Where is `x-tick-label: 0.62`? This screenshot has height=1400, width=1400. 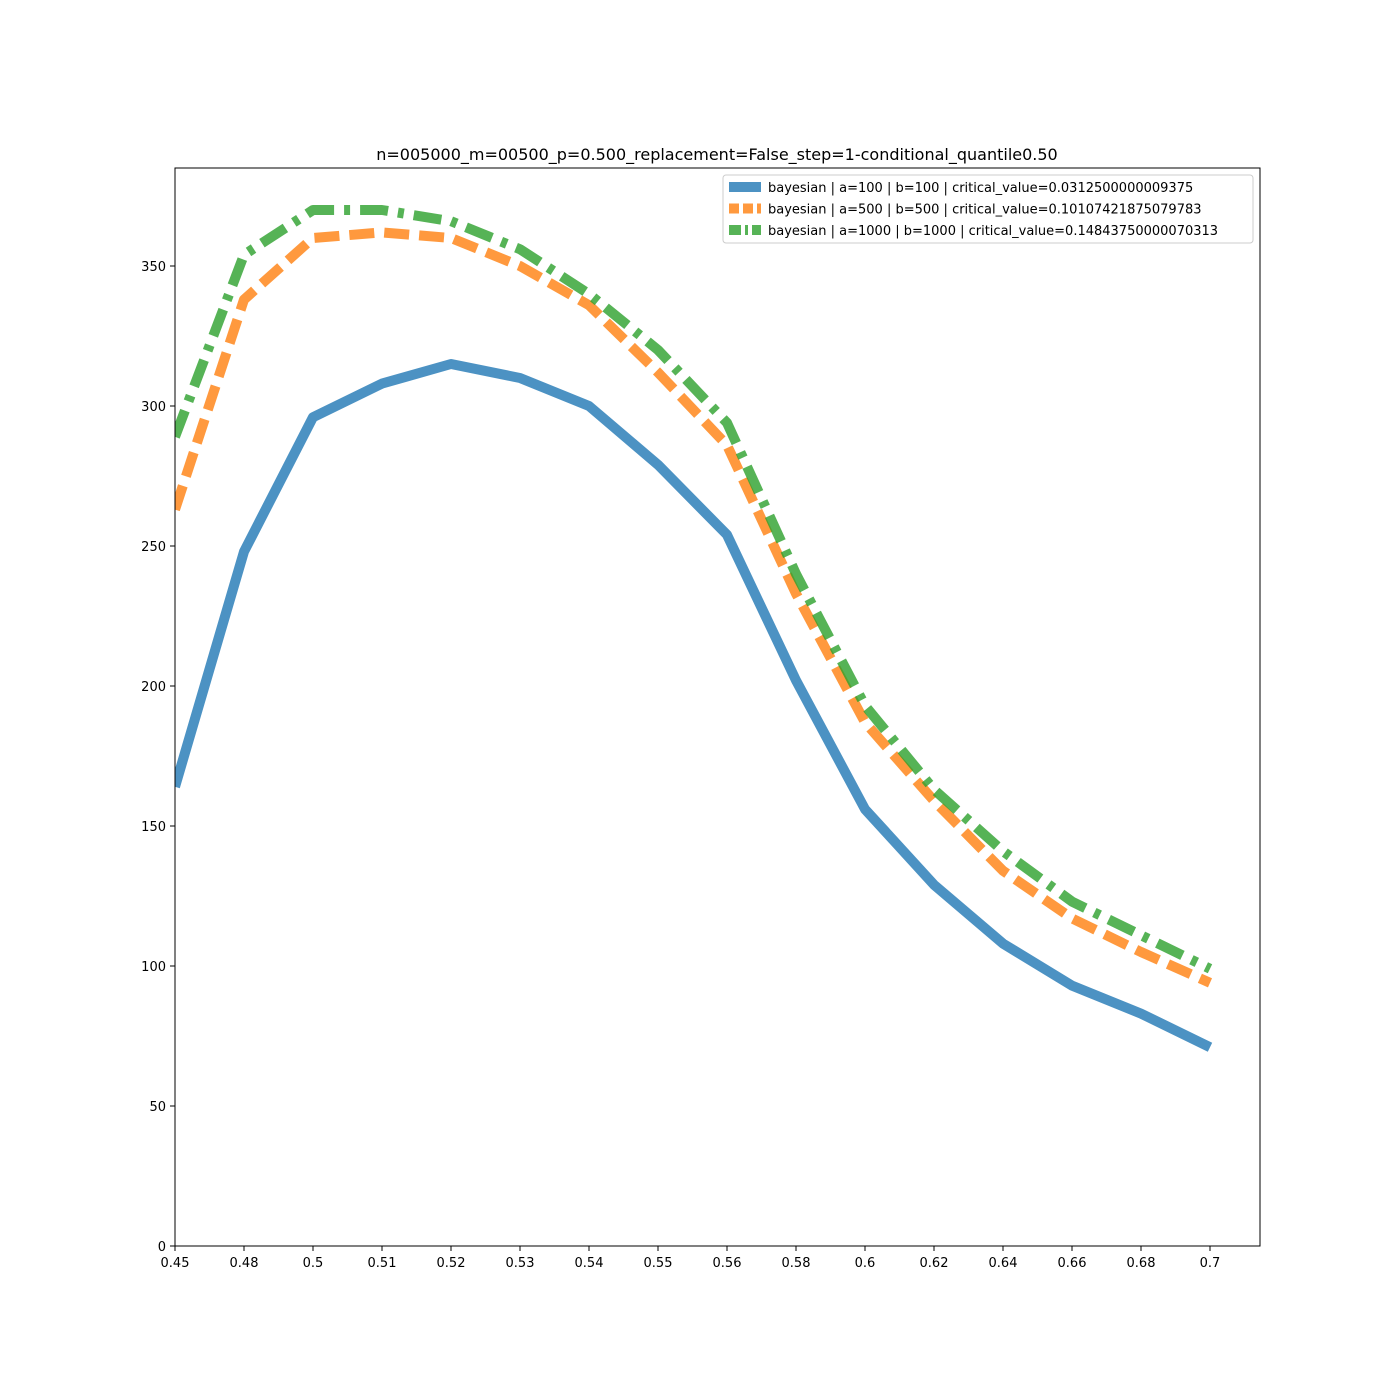 x-tick-label: 0.62 is located at coordinates (934, 1263).